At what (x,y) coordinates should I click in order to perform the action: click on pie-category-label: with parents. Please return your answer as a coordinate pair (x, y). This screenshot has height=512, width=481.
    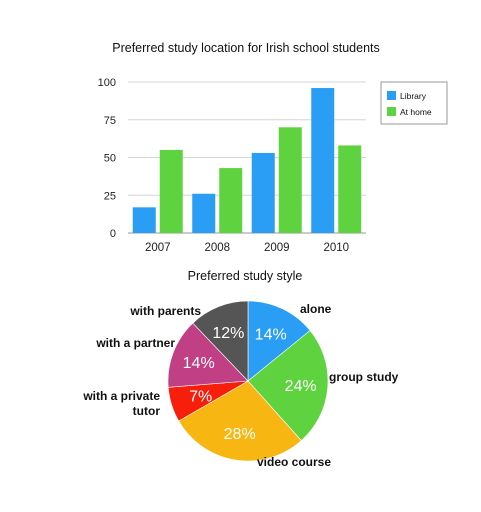
    Looking at the image, I should click on (165, 311).